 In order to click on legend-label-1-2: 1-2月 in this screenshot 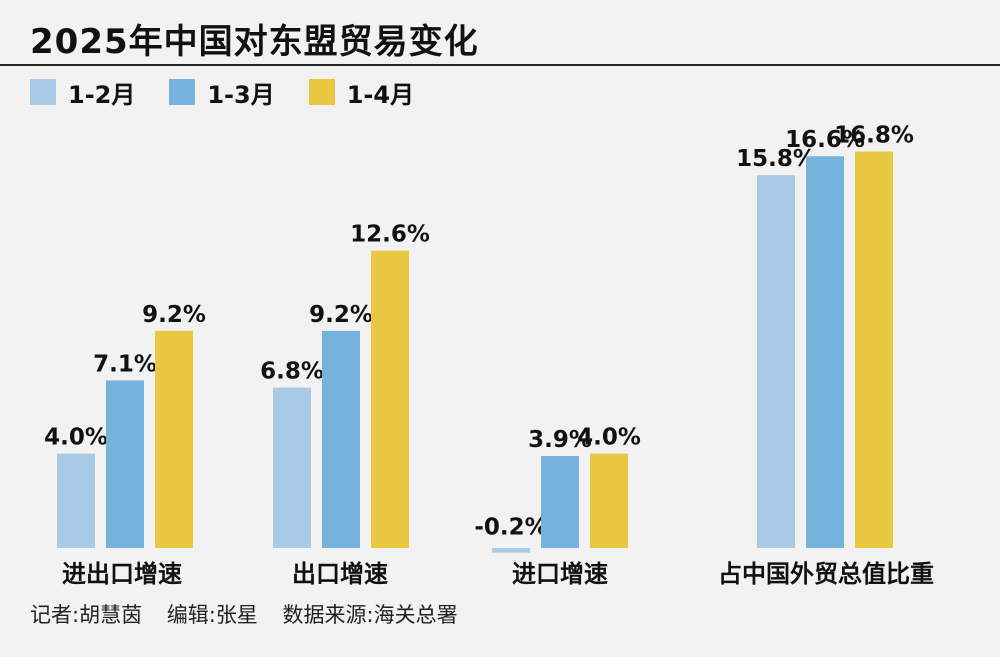, I will do `click(102, 94)`.